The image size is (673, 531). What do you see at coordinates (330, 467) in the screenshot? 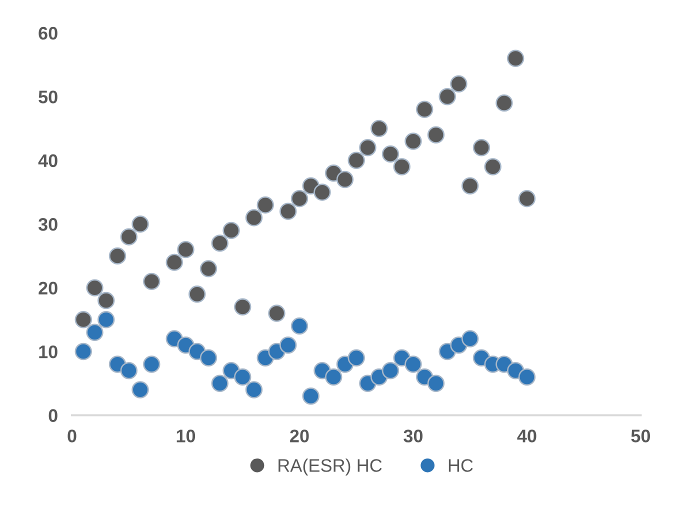
I see `legend-label: RA(ESR) HC` at bounding box center [330, 467].